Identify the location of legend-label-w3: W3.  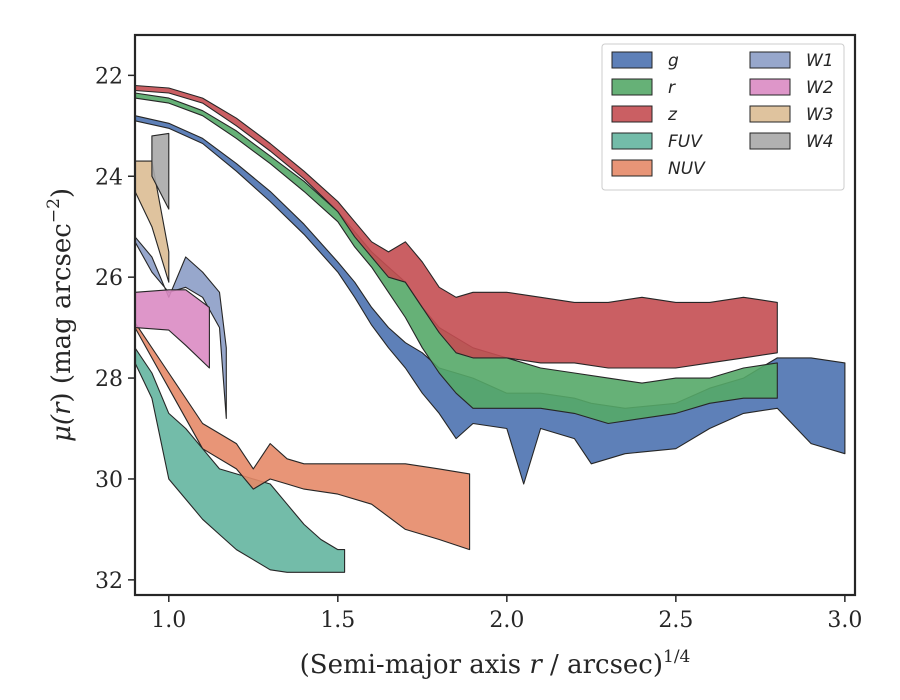
(820, 115).